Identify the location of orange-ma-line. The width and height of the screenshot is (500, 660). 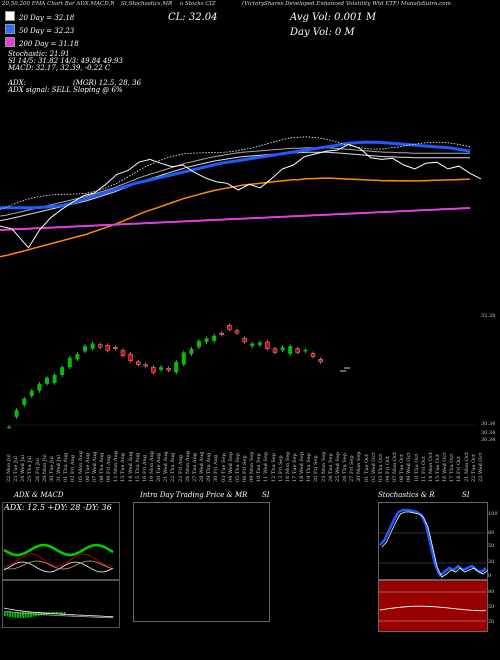
(235, 217).